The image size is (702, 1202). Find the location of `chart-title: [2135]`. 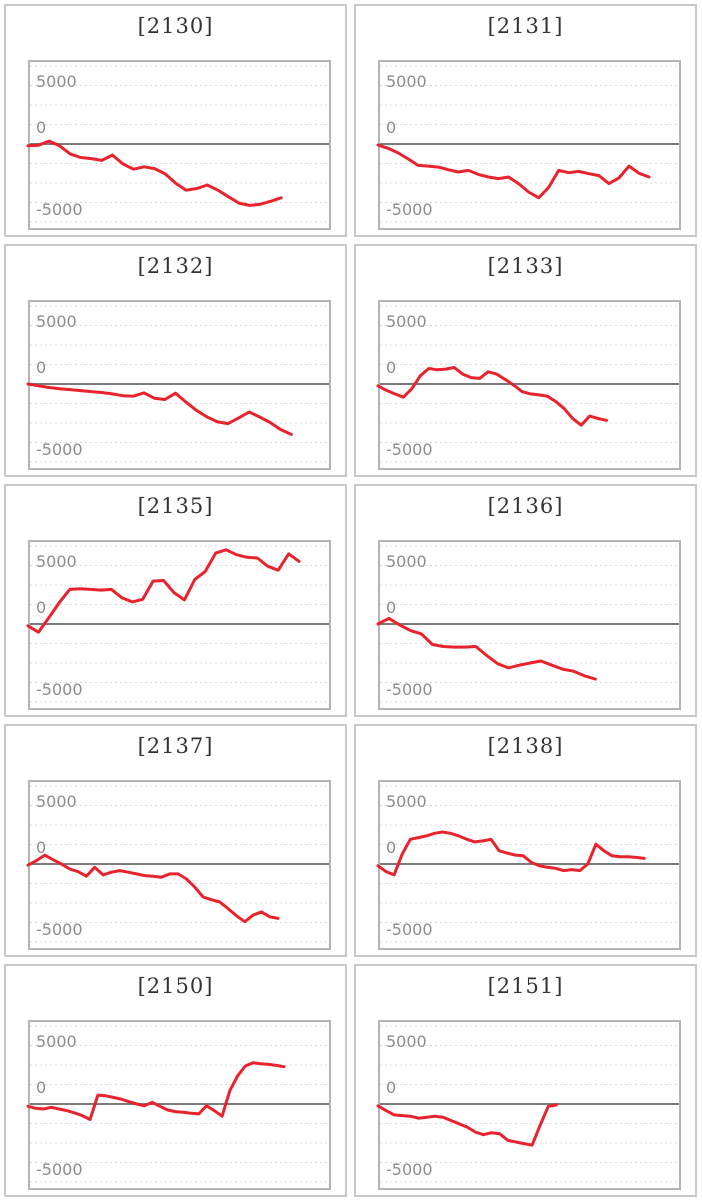

chart-title: [2135] is located at coordinates (175, 506).